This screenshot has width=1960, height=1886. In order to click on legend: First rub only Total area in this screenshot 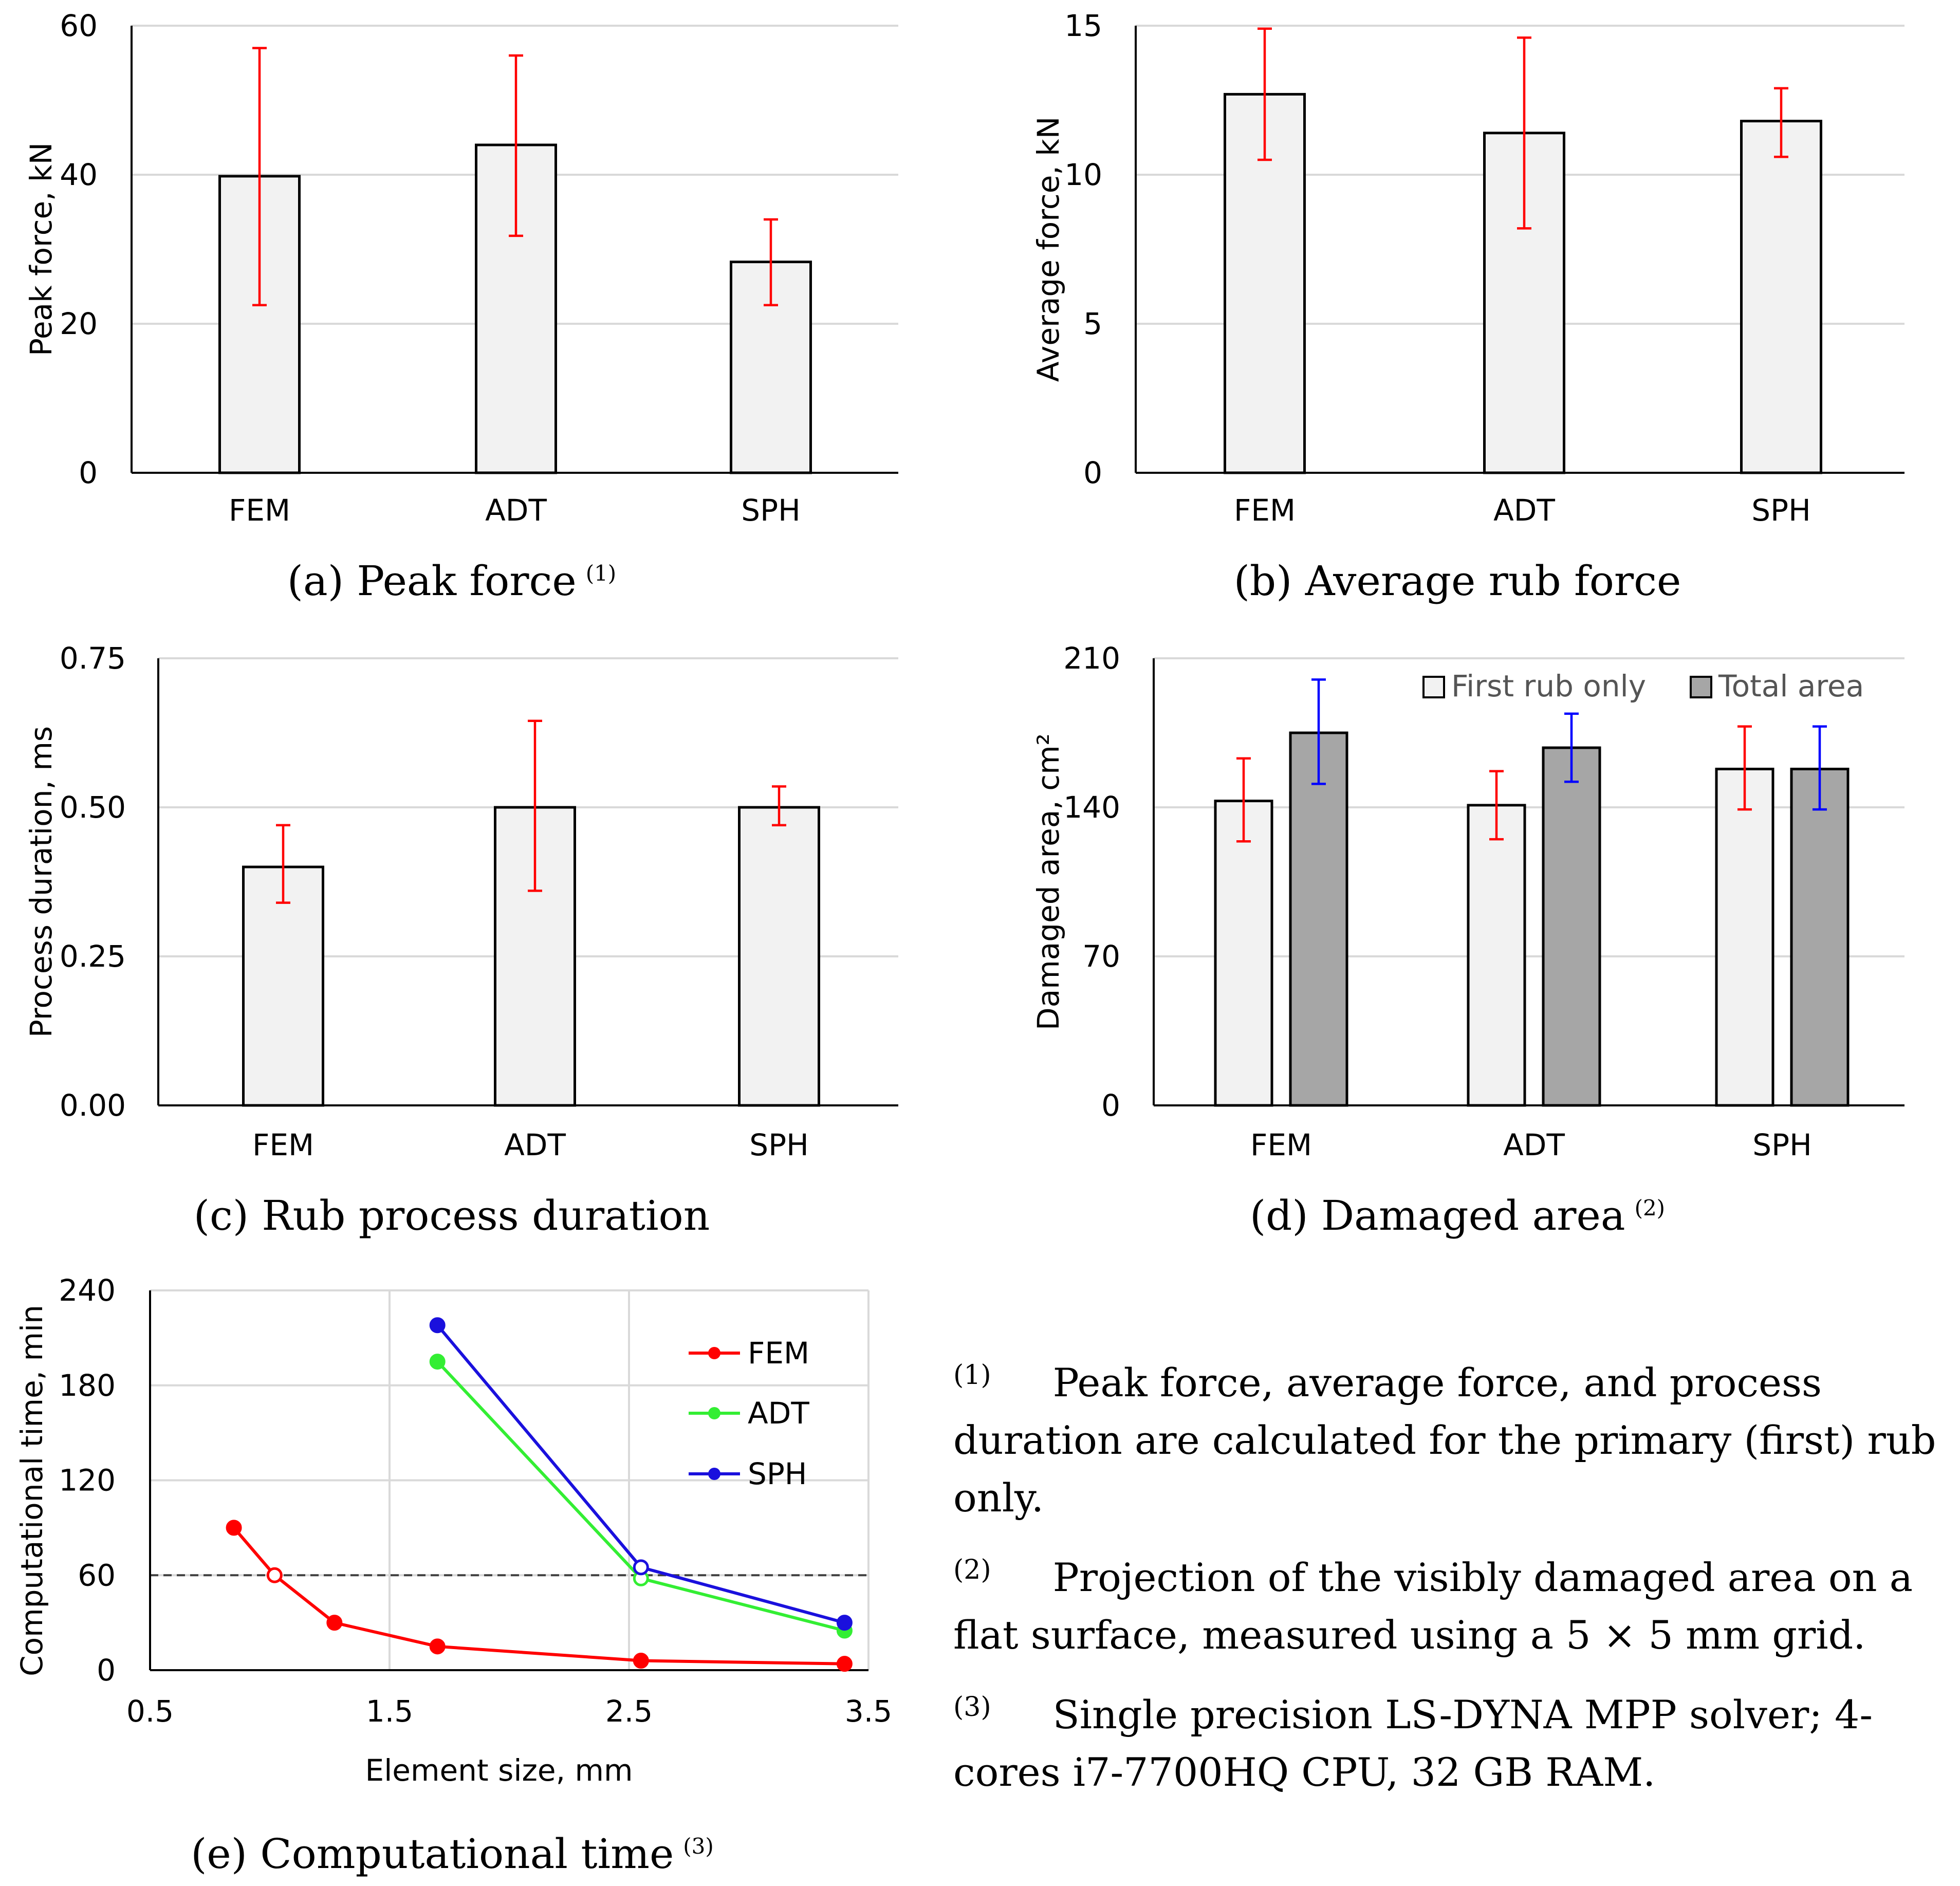, I will do `click(1643, 687)`.